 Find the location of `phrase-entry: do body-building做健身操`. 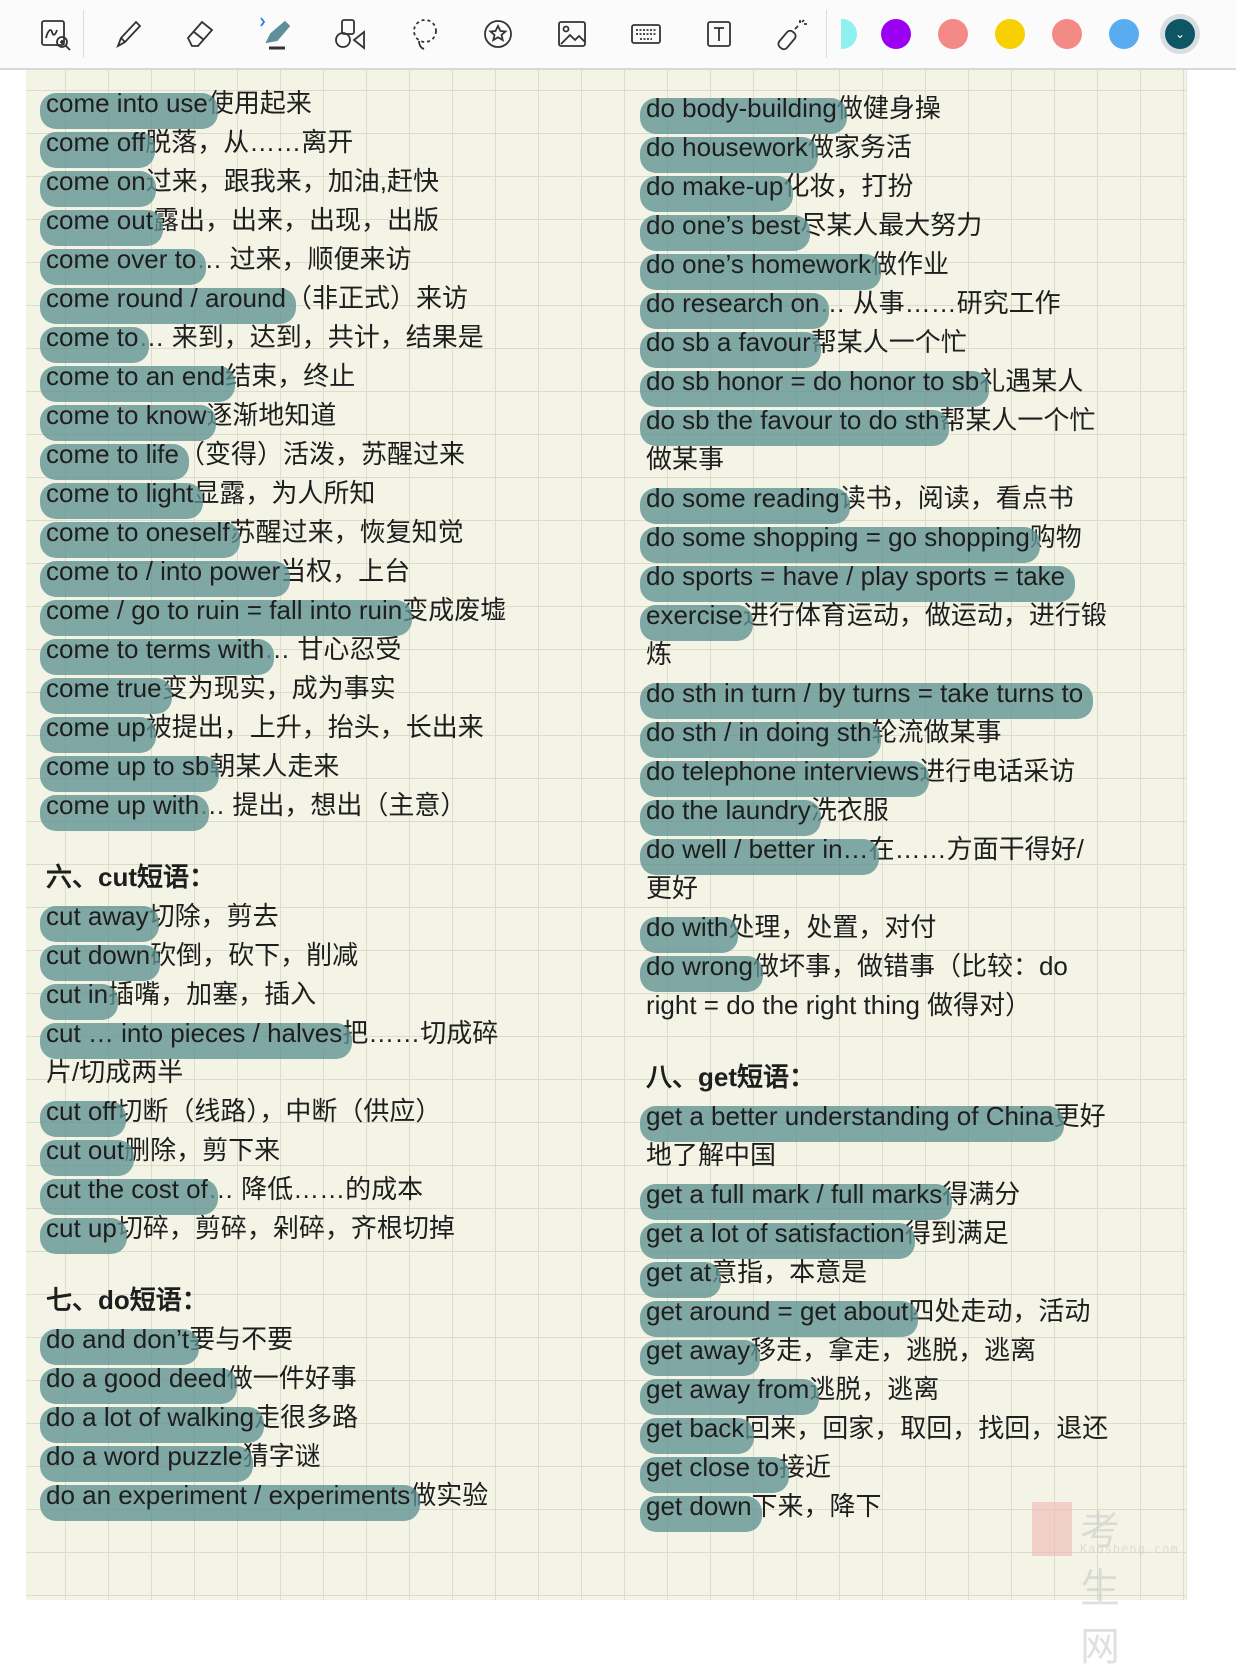

phrase-entry: do body-building做健身操 is located at coordinates (913, 111).